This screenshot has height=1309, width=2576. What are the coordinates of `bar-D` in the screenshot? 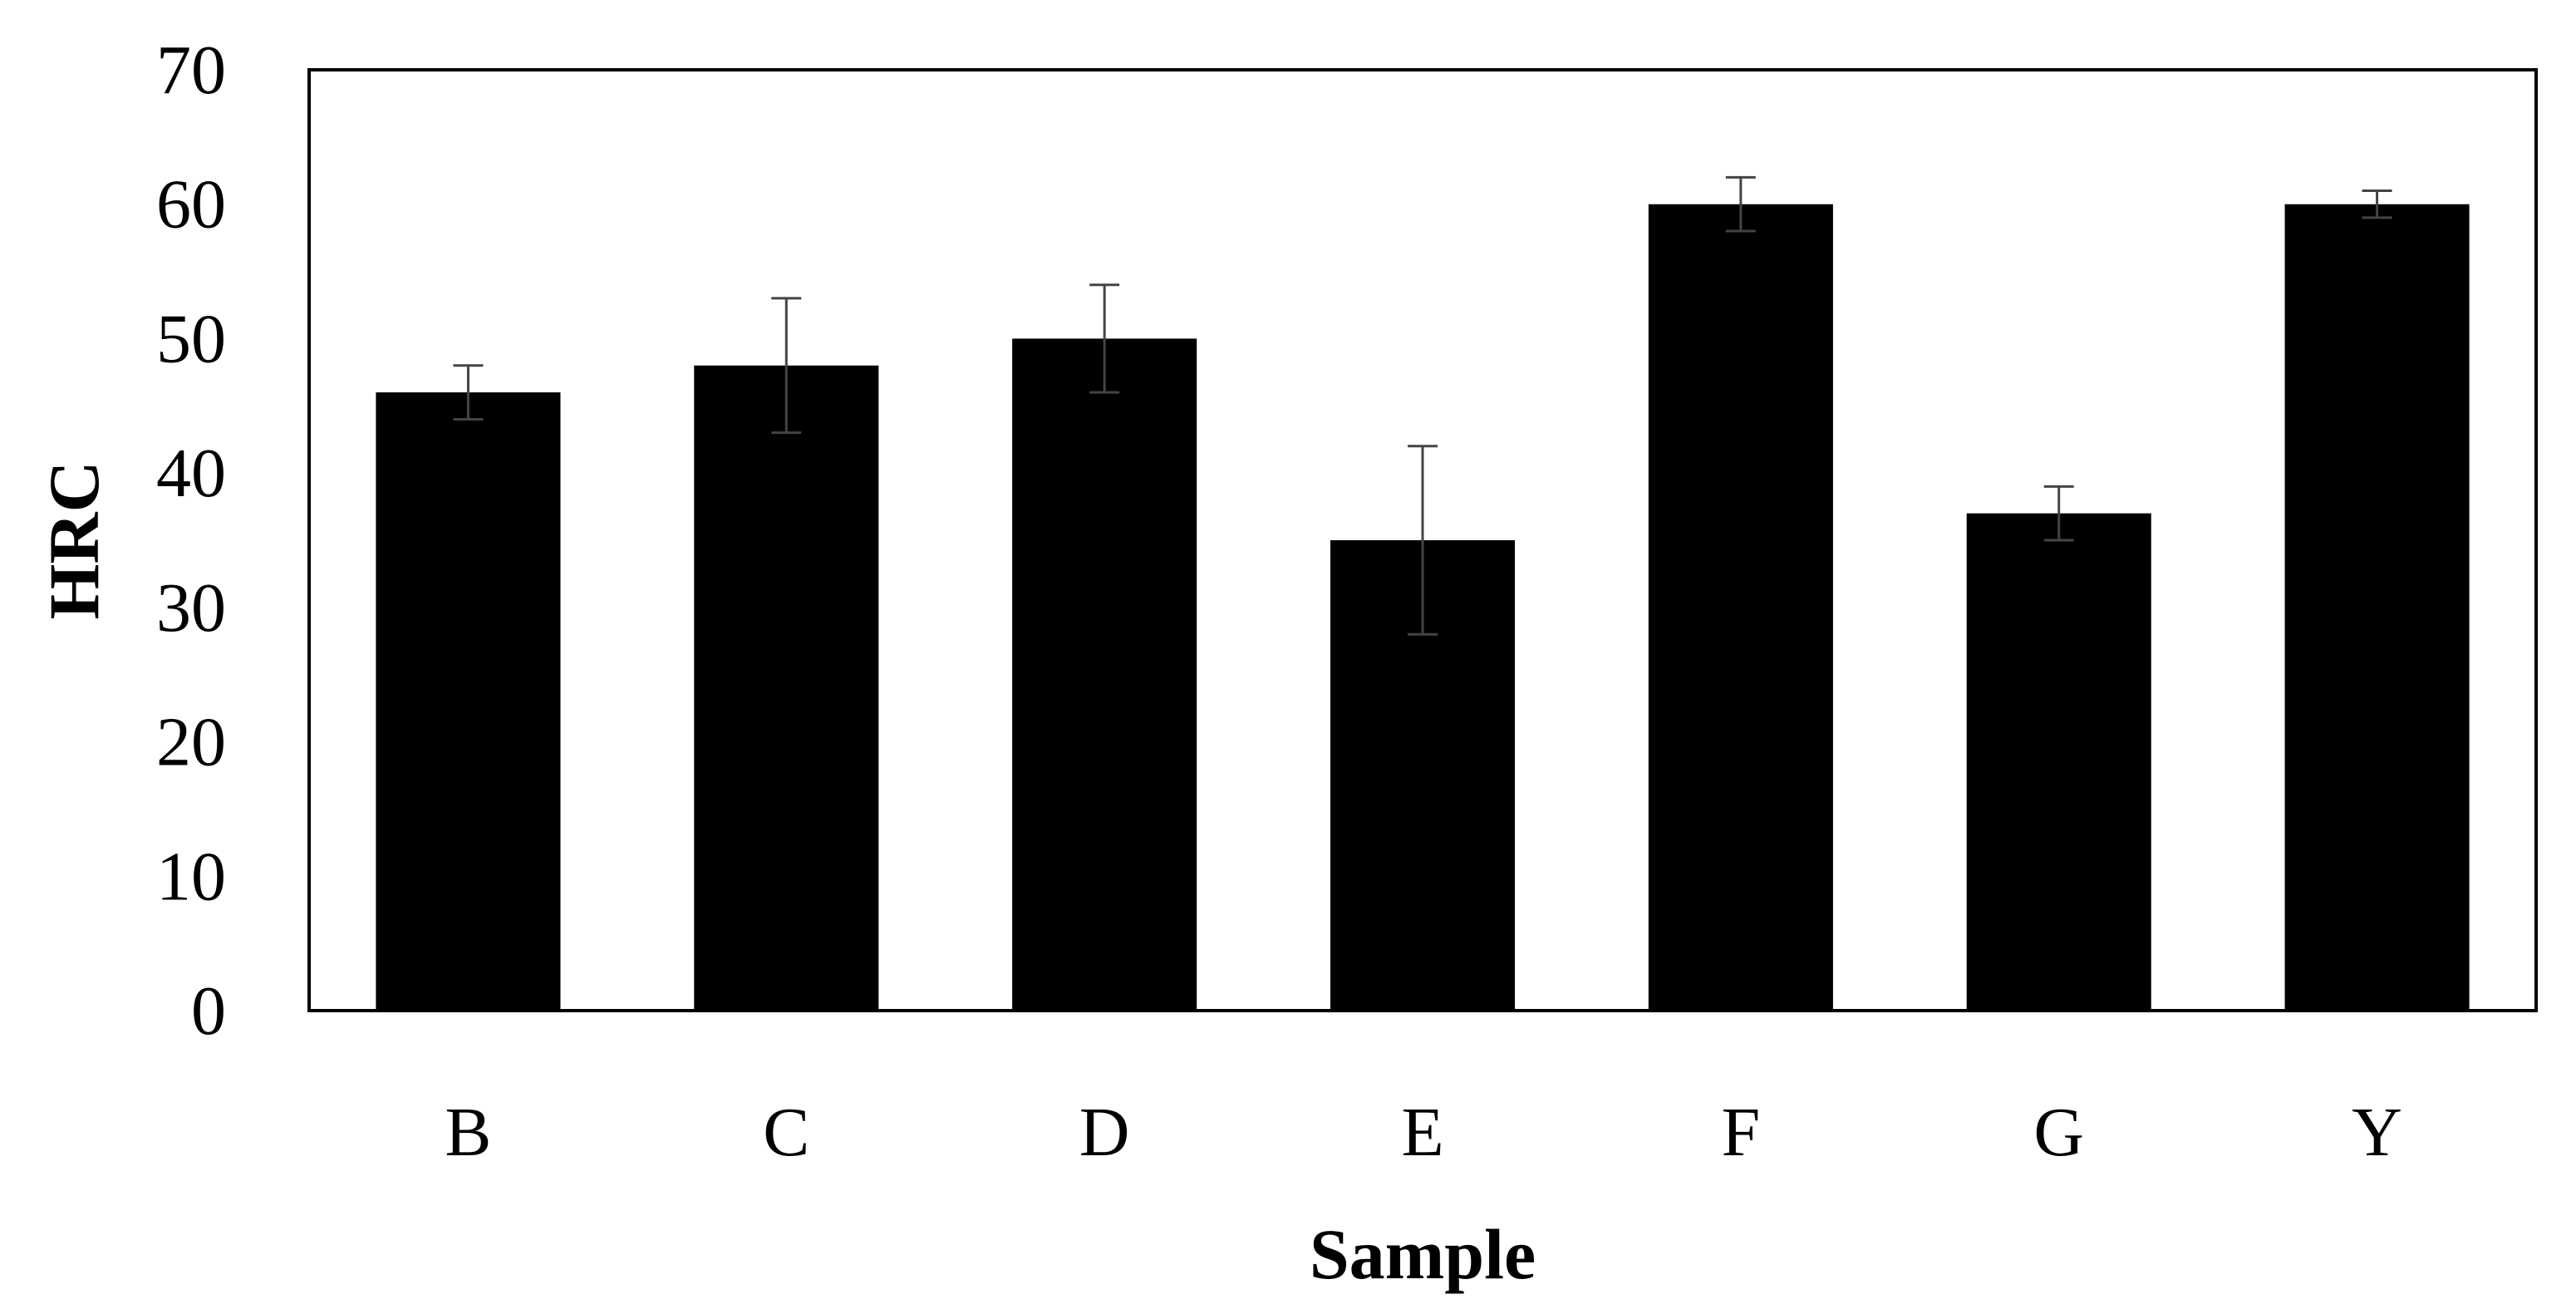 It's located at (1104, 674).